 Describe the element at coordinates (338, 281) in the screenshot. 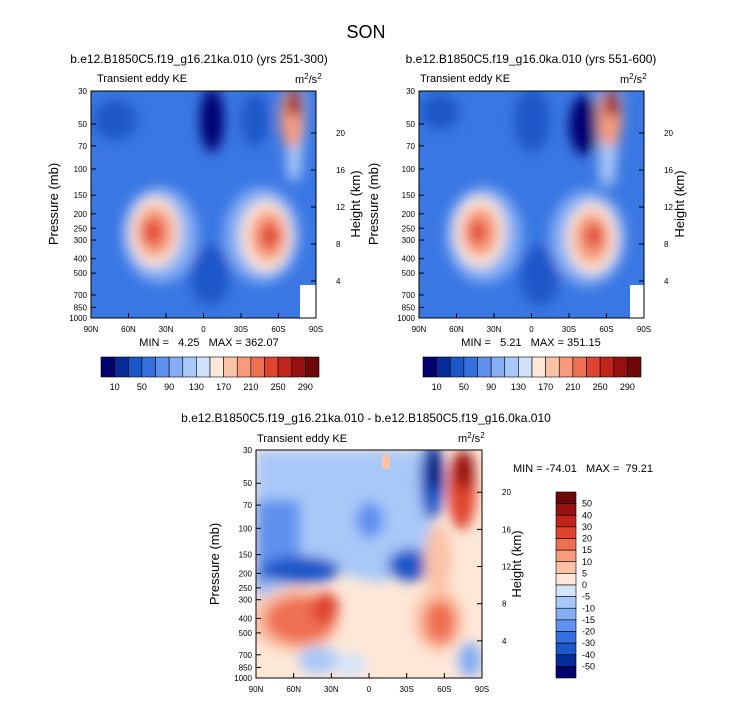

I see `panel-1-ytick-right-label: 4` at that location.